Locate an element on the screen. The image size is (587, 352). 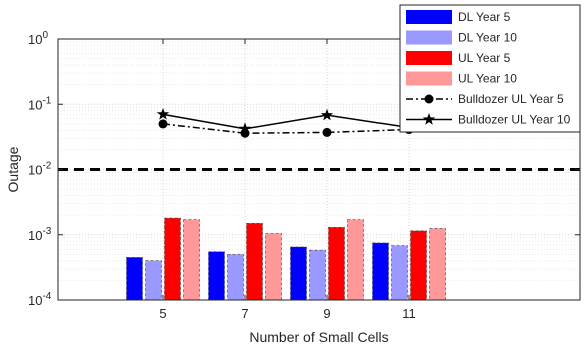
series-lines is located at coordinates (286, 122).